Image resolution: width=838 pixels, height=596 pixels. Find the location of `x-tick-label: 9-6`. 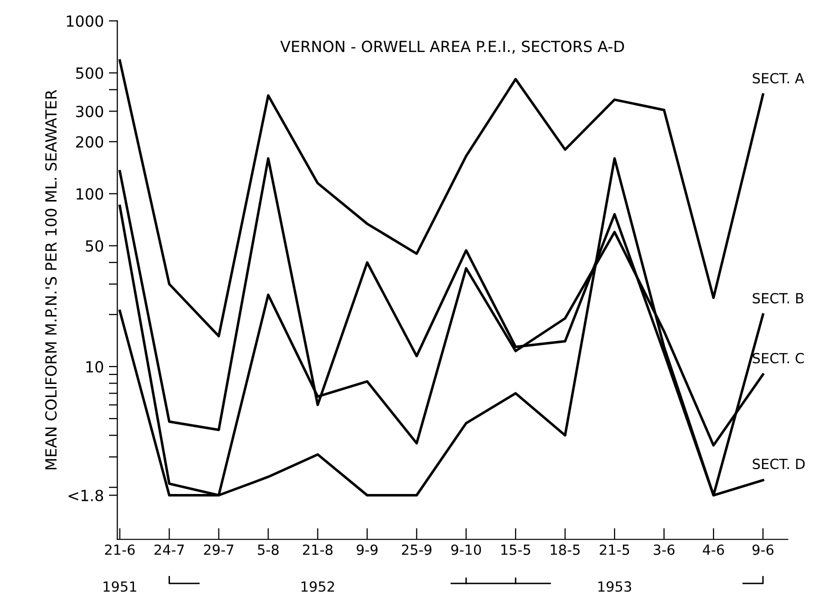

x-tick-label: 9-6 is located at coordinates (763, 549).